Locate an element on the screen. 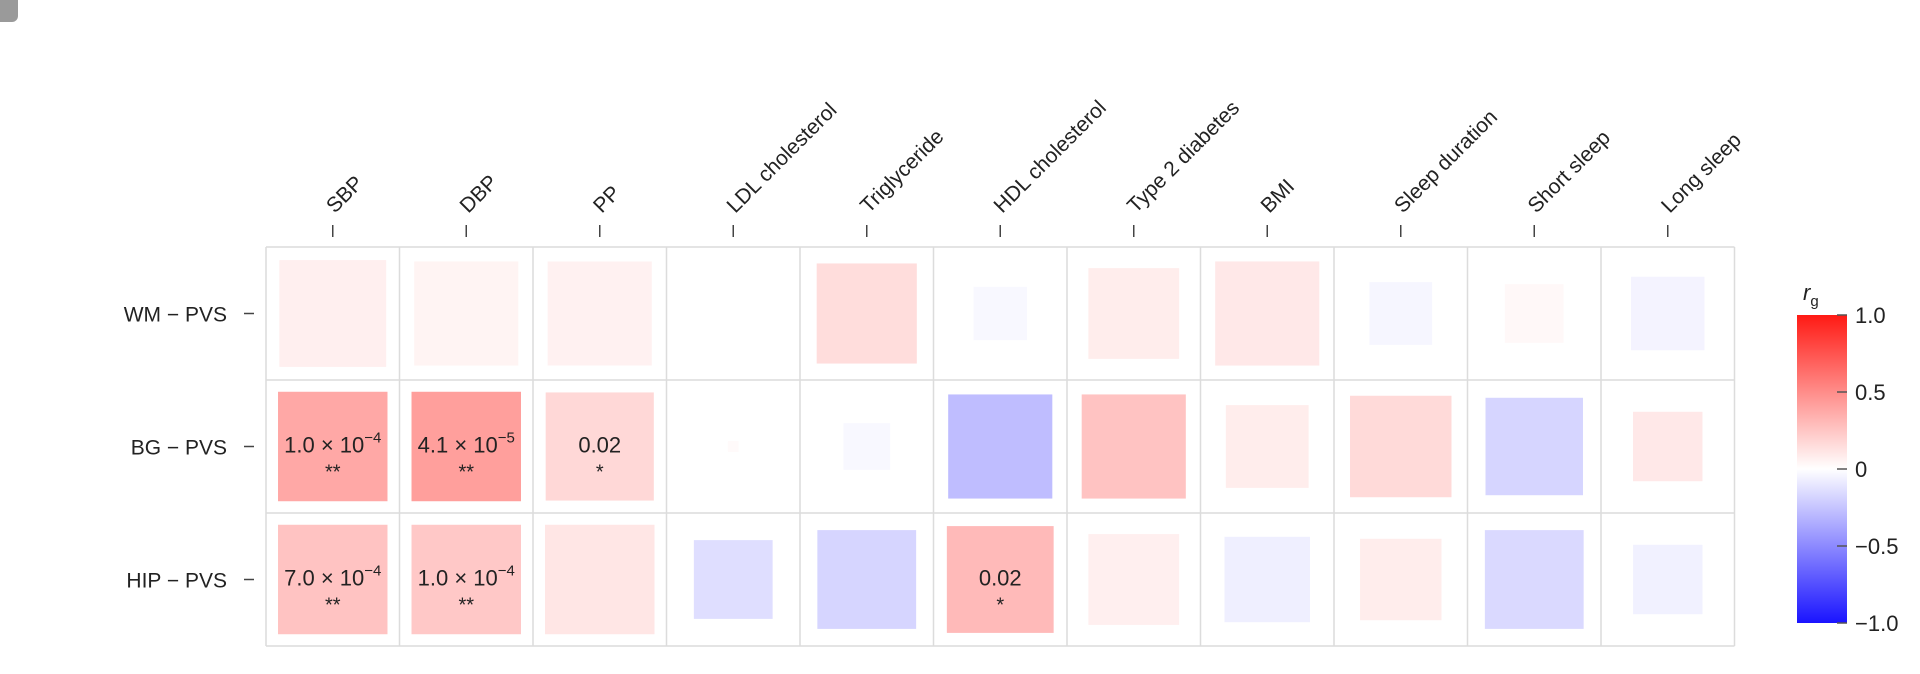 This screenshot has width=1920, height=674. colorbar-legend: rg 1.0 0.5 0 −0.5 −1.0 is located at coordinates (1847, 458).